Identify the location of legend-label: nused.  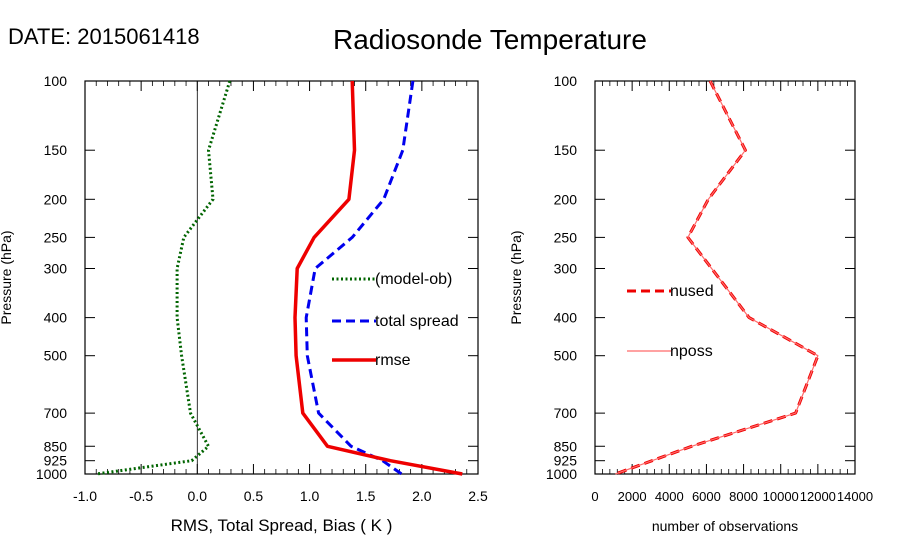
(692, 291).